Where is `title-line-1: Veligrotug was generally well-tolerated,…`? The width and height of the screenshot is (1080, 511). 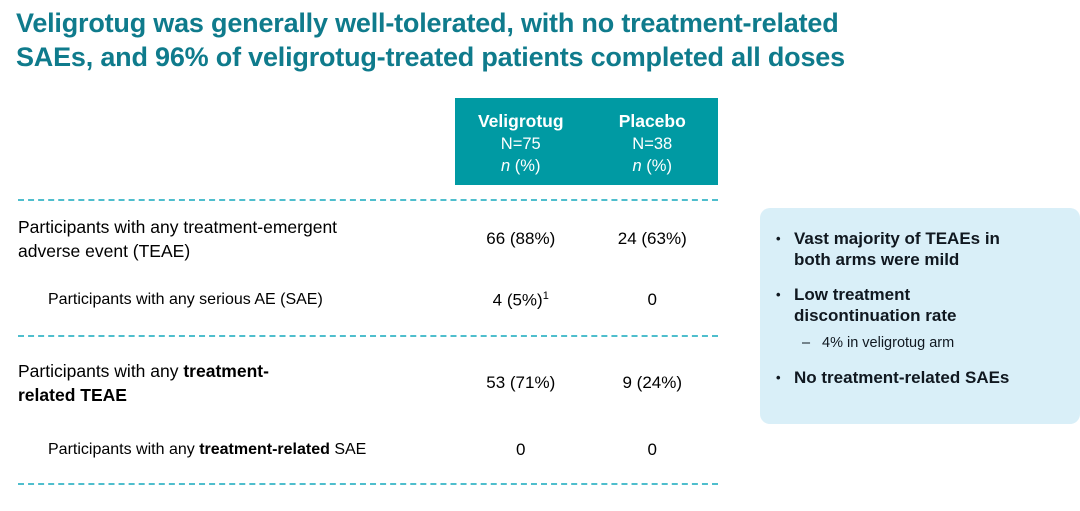
title-line-1: Veligrotug was generally well-tolerated,… is located at coordinates (427, 23).